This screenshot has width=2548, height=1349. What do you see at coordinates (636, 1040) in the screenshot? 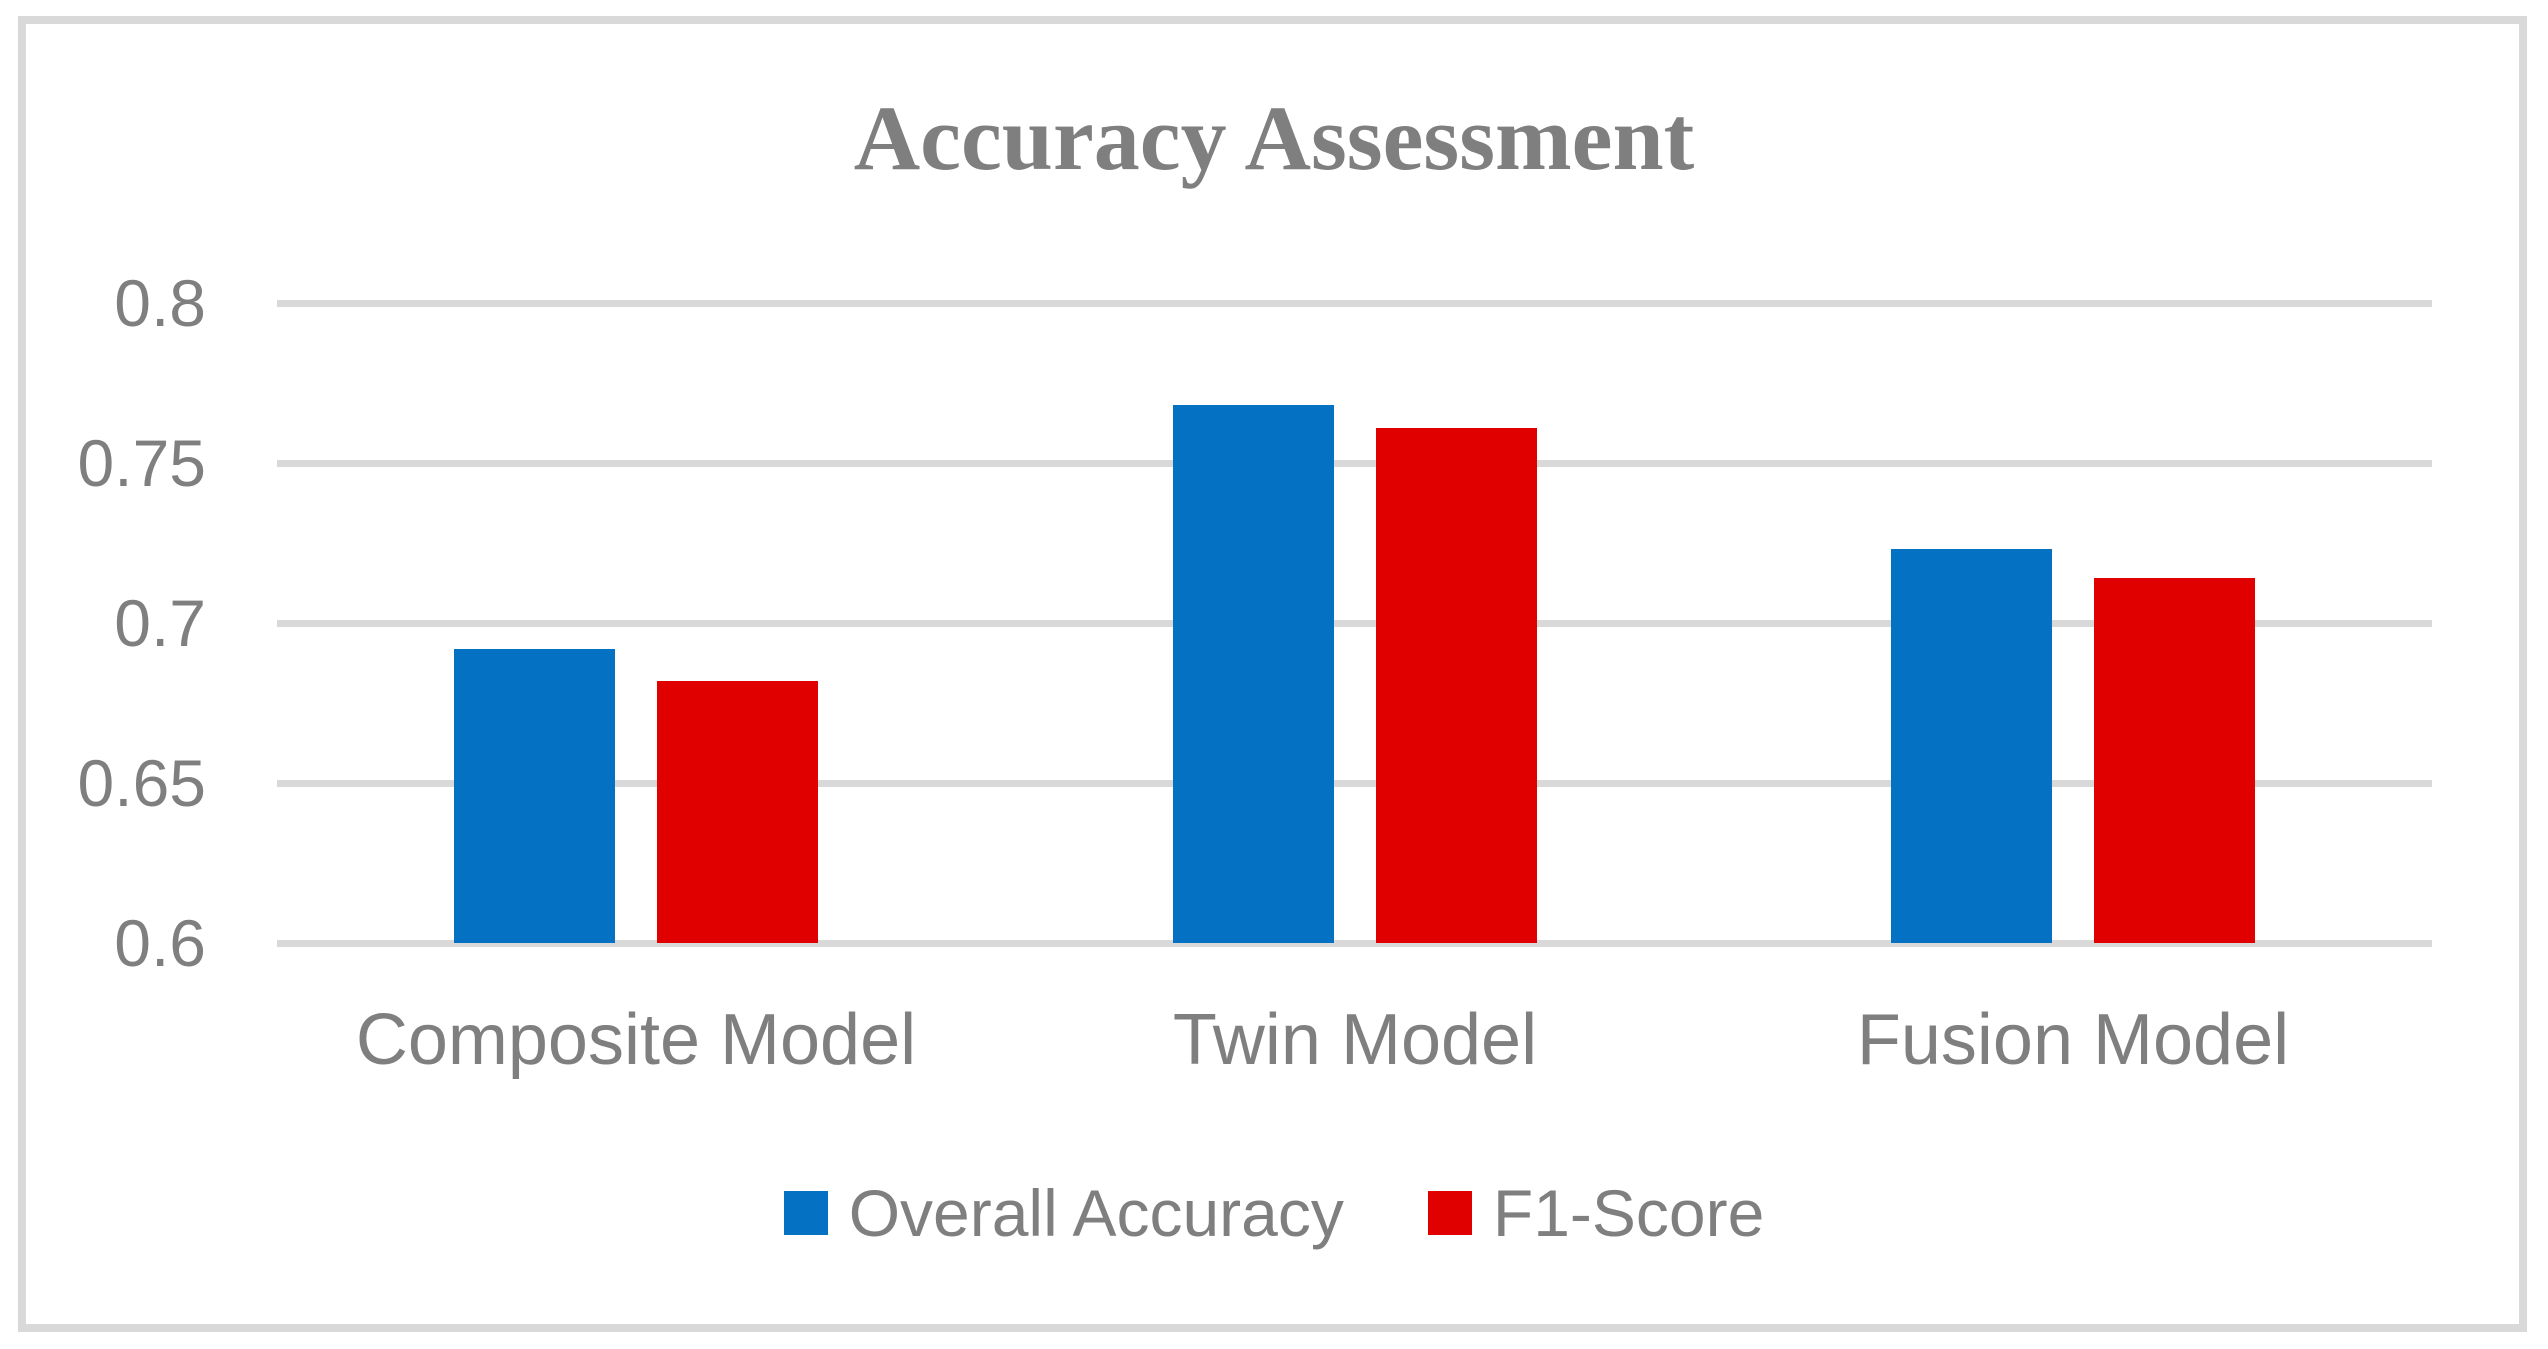
I see `category-label: Composite Model` at bounding box center [636, 1040].